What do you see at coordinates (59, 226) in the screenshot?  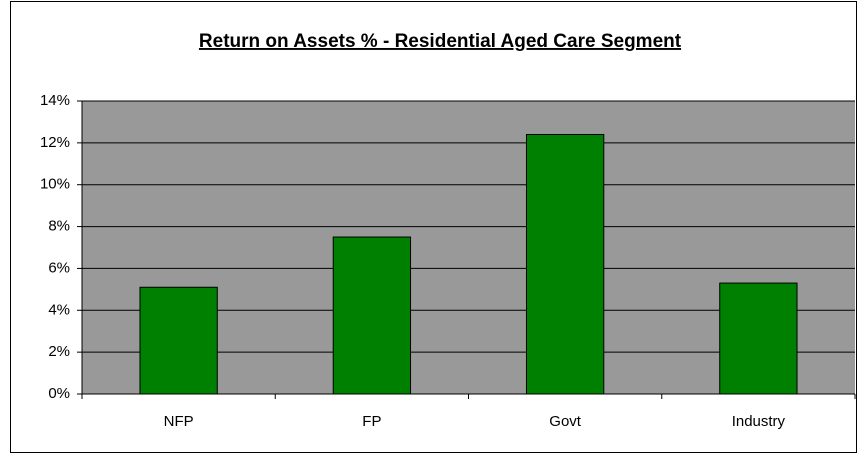 I see `y-tick-label: 8%` at bounding box center [59, 226].